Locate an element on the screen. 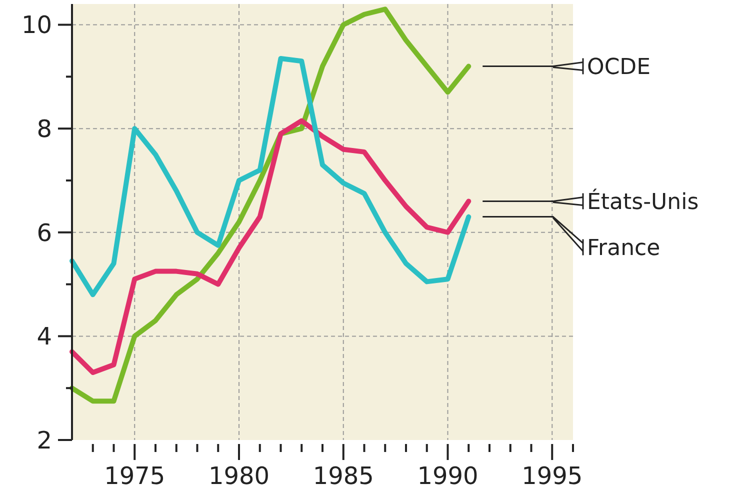 This screenshot has height=492, width=748. text: États-Unis is located at coordinates (643, 201).